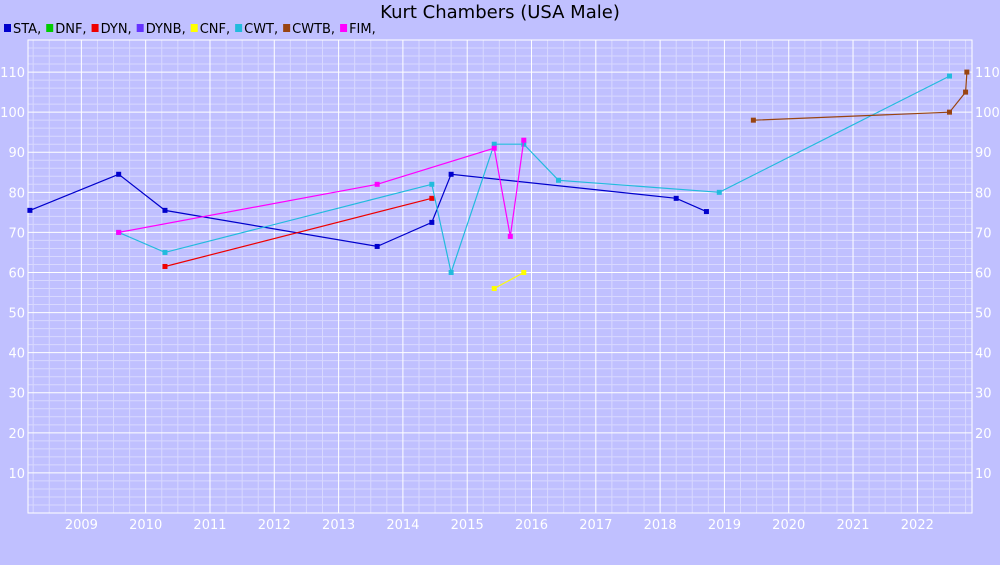 The width and height of the screenshot is (1000, 565). I want to click on legend: STA, DNF, DYN, DYNB, CNF, CWT, CWTB, FIM,, so click(190, 29).